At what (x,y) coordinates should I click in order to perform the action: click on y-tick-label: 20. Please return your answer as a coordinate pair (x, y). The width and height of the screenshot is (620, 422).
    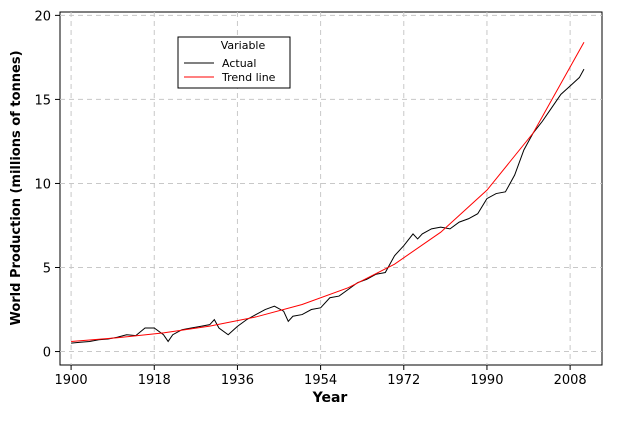
    Looking at the image, I should click on (42, 16).